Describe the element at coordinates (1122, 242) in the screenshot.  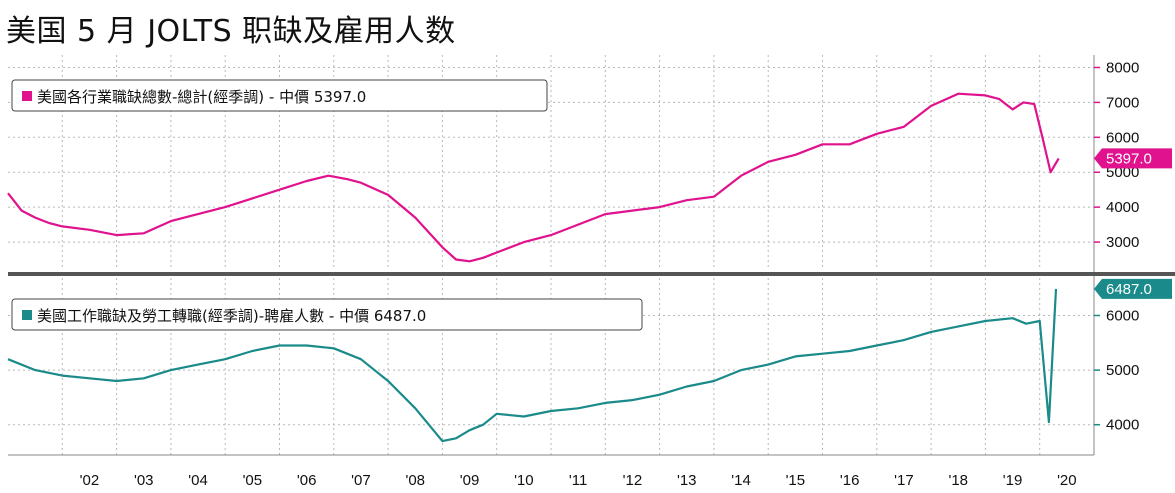
I see `y-tick-label: 3000` at that location.